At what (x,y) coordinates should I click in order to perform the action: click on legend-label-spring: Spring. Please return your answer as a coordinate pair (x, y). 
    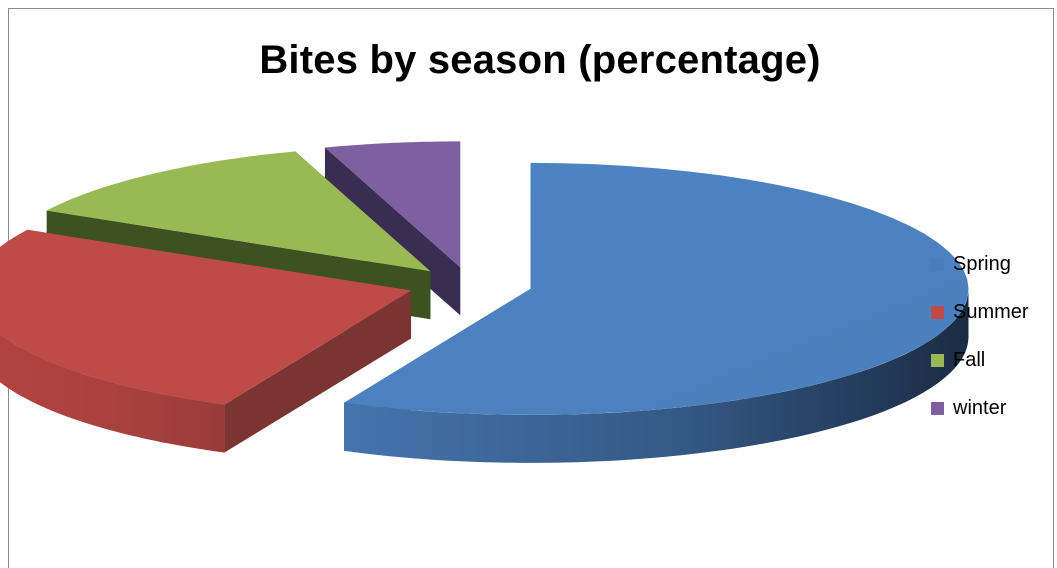
    Looking at the image, I should click on (982, 263).